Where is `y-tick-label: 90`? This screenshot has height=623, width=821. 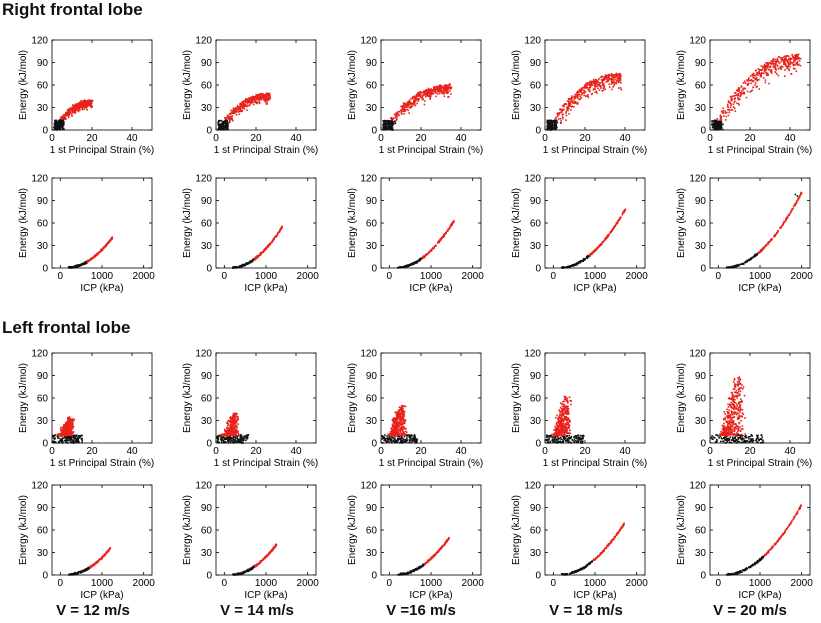 y-tick-label: 90 is located at coordinates (43, 376).